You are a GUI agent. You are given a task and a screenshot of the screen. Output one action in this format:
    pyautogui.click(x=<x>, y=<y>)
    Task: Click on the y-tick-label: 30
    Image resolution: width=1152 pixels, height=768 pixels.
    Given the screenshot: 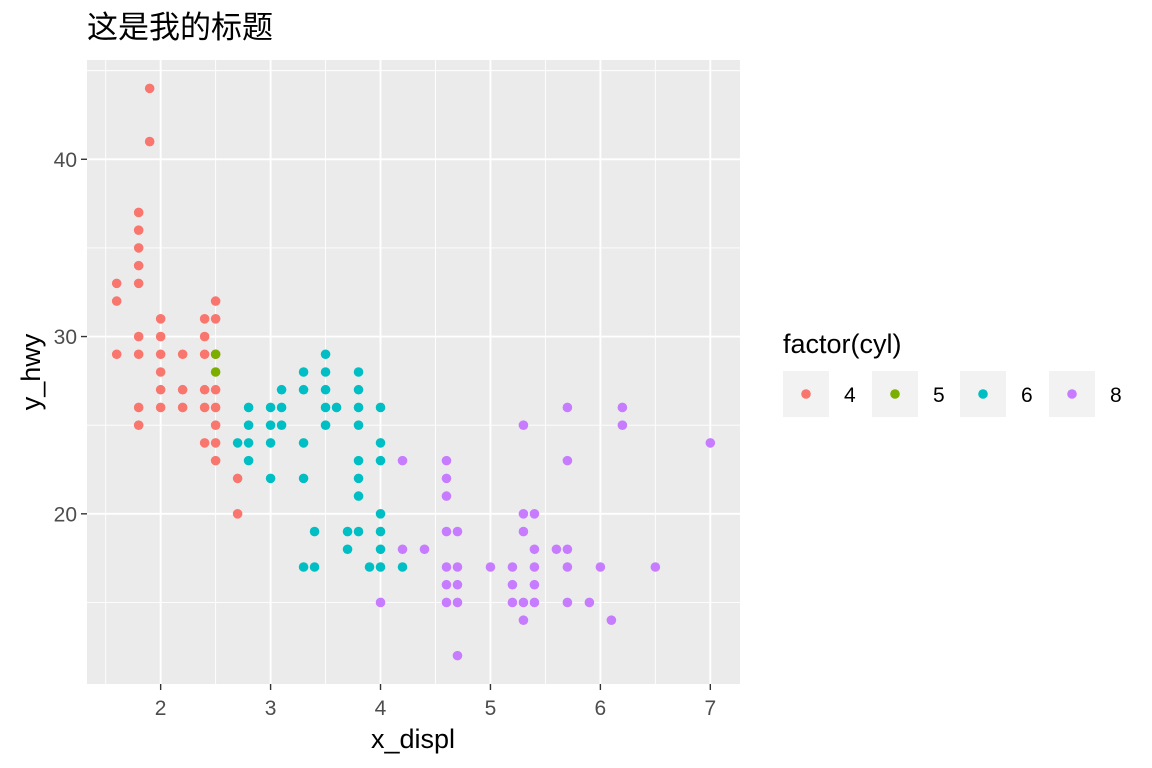 What is the action you would take?
    pyautogui.click(x=65, y=337)
    